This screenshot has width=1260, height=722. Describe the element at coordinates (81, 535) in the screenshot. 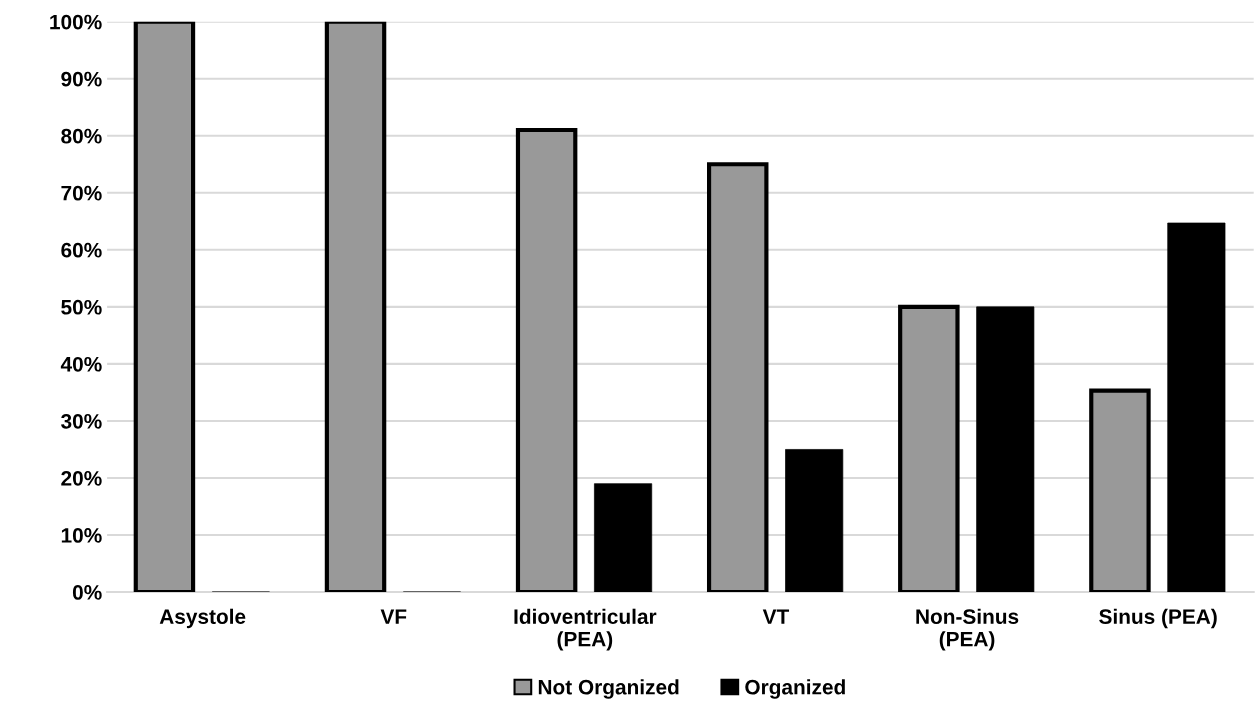

I see `y-tick-label: 10%` at that location.